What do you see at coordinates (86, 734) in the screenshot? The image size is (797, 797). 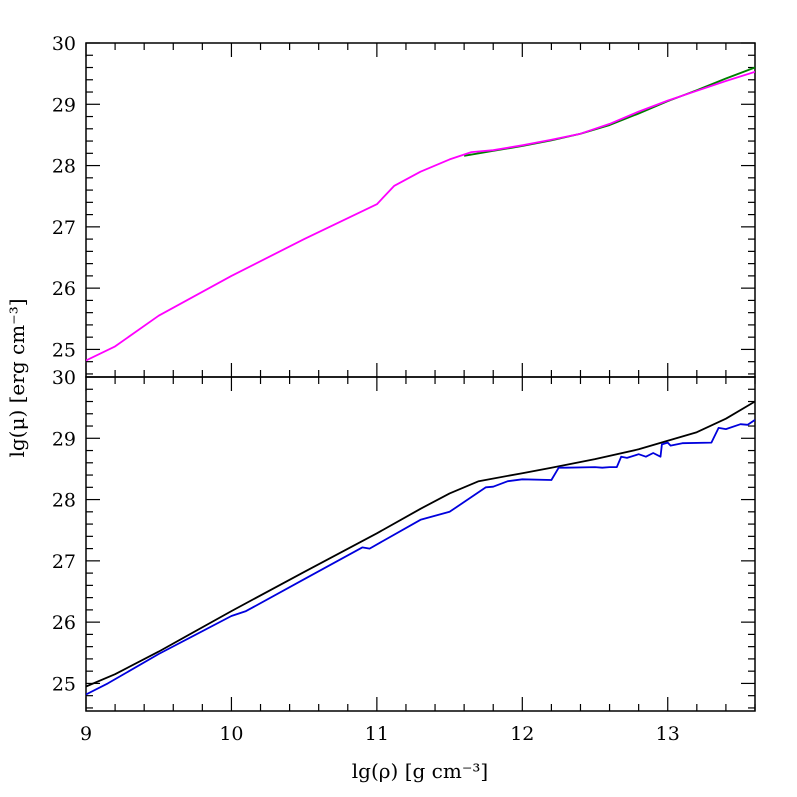 I see `bottom-x-tick-label: 9` at bounding box center [86, 734].